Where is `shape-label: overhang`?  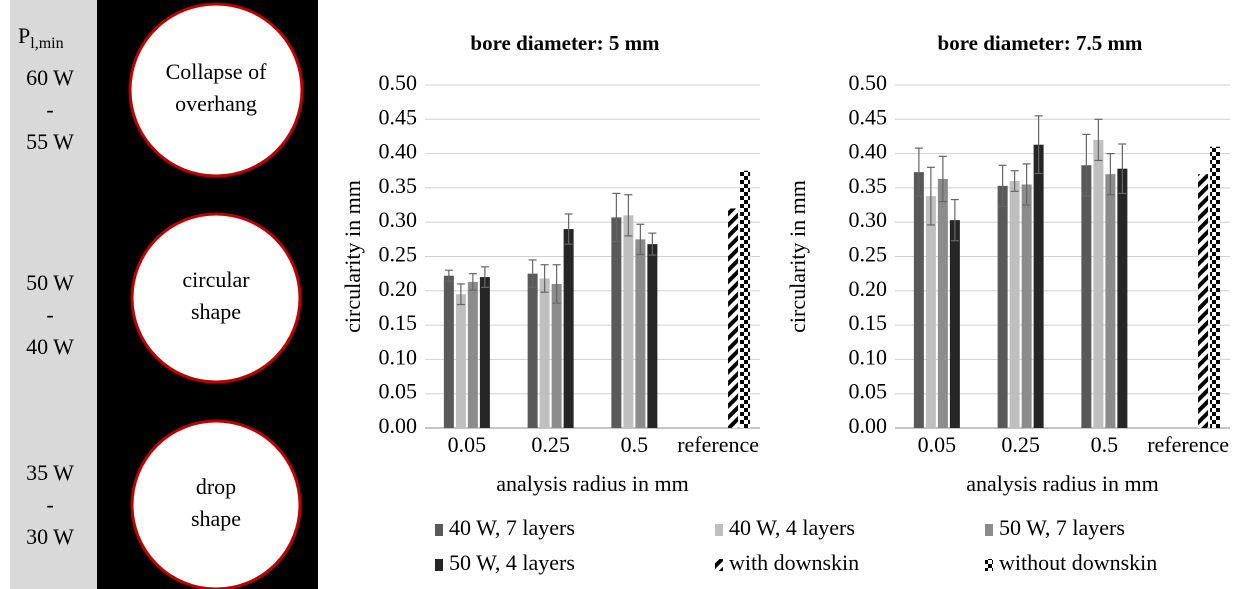
shape-label: overhang is located at coordinates (216, 103).